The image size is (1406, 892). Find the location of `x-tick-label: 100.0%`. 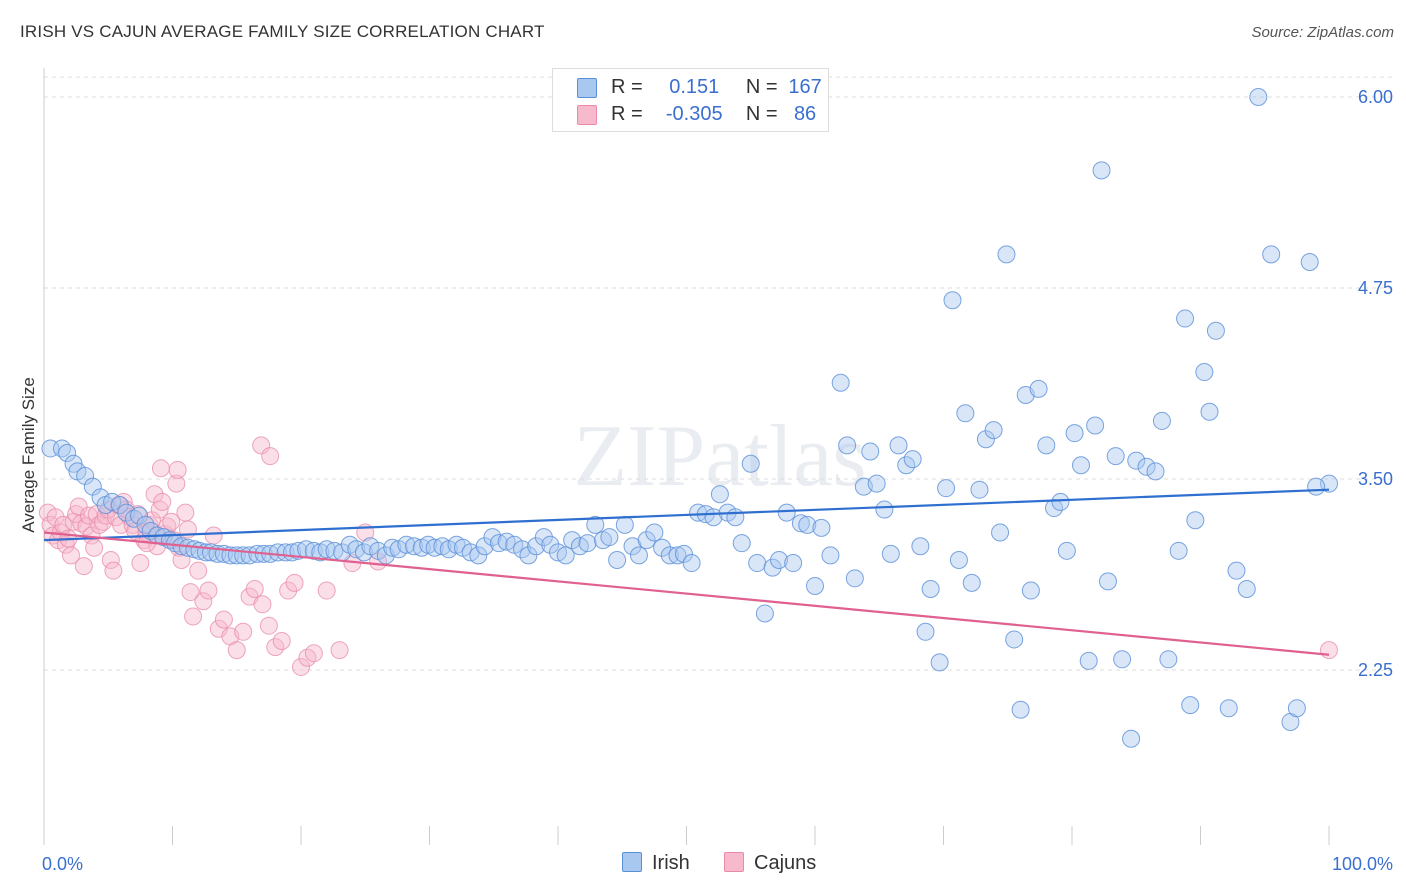

x-tick-label: 100.0% is located at coordinates (1362, 864).